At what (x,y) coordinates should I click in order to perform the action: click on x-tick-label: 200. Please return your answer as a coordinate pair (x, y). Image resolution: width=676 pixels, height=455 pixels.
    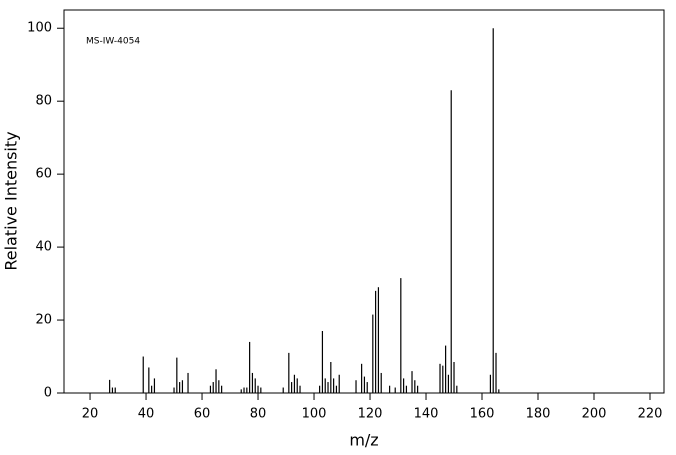
    Looking at the image, I should click on (594, 414).